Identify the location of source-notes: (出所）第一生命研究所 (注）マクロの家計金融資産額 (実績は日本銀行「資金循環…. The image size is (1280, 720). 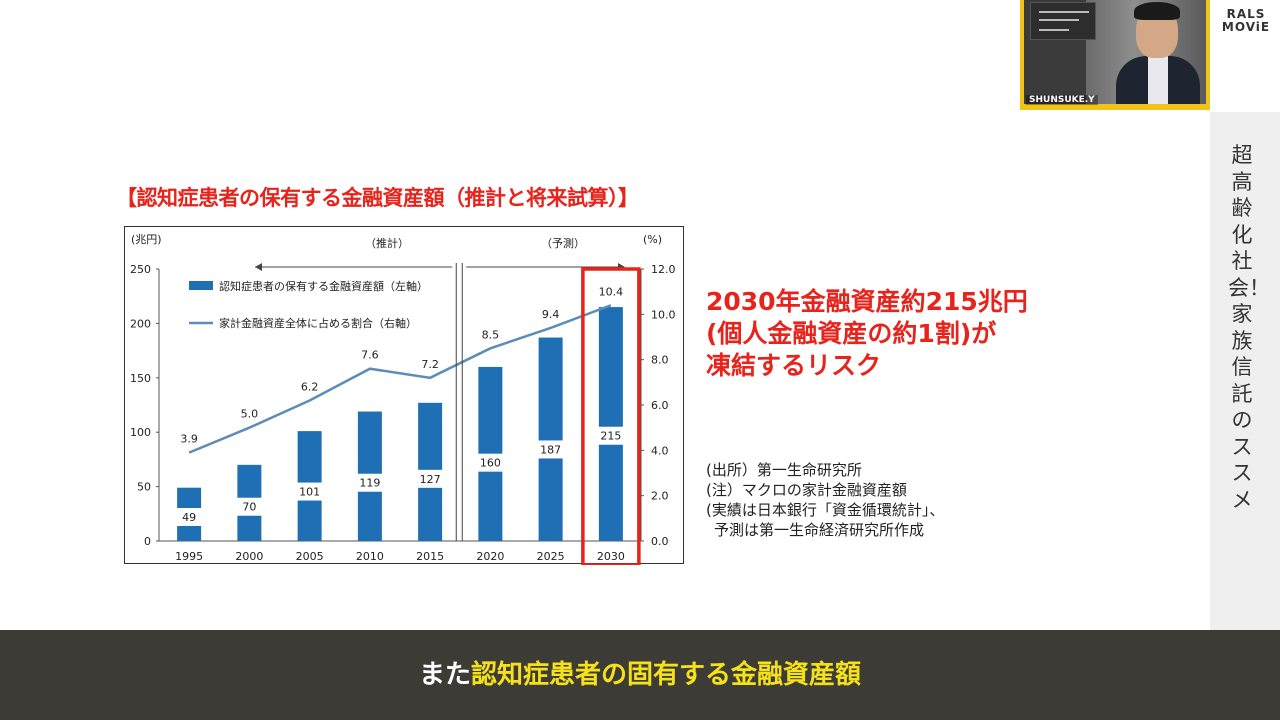
(825, 500).